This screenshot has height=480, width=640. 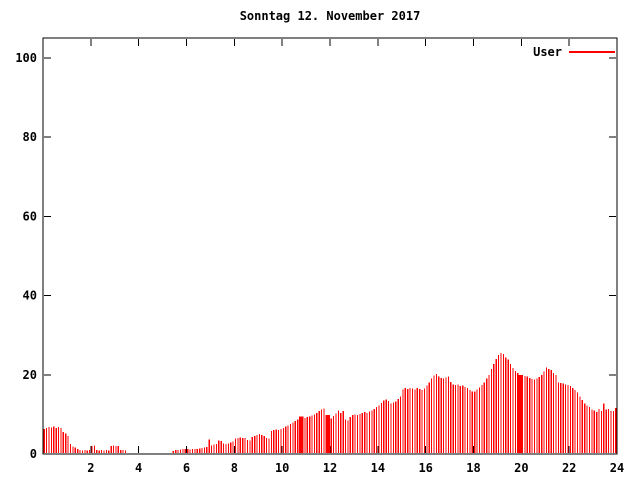 I want to click on x-axis-tick-label: 2, so click(x=90, y=468).